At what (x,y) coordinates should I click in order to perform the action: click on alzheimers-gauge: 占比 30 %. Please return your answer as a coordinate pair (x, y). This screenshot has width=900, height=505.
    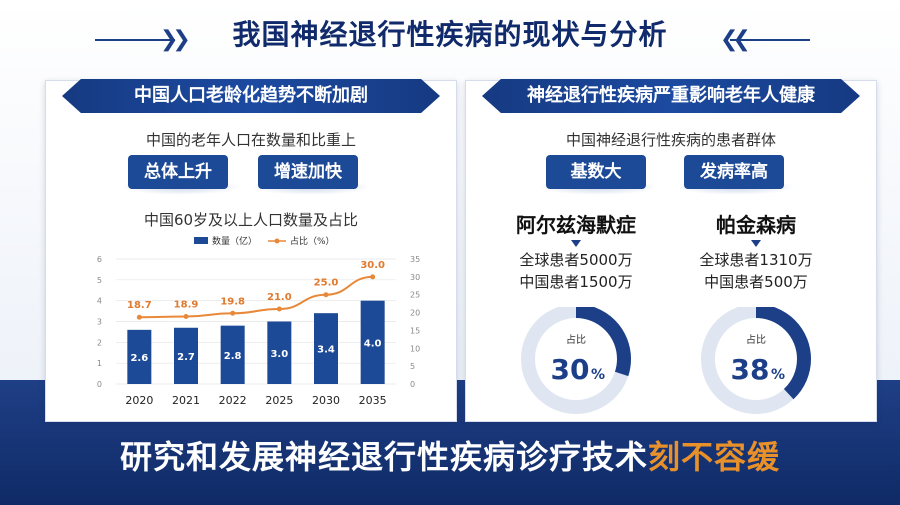
    Looking at the image, I should click on (576, 360).